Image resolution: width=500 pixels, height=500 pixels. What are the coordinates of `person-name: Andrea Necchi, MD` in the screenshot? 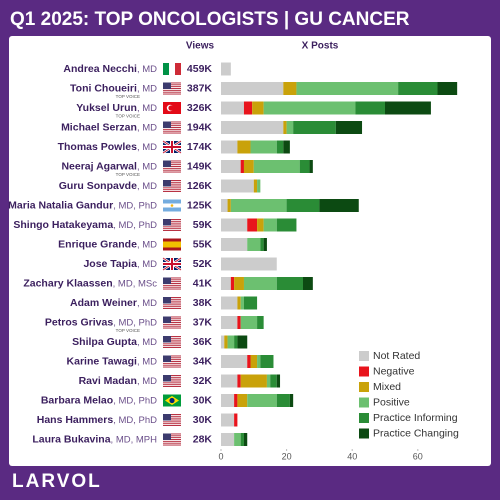 It's located at (110, 69).